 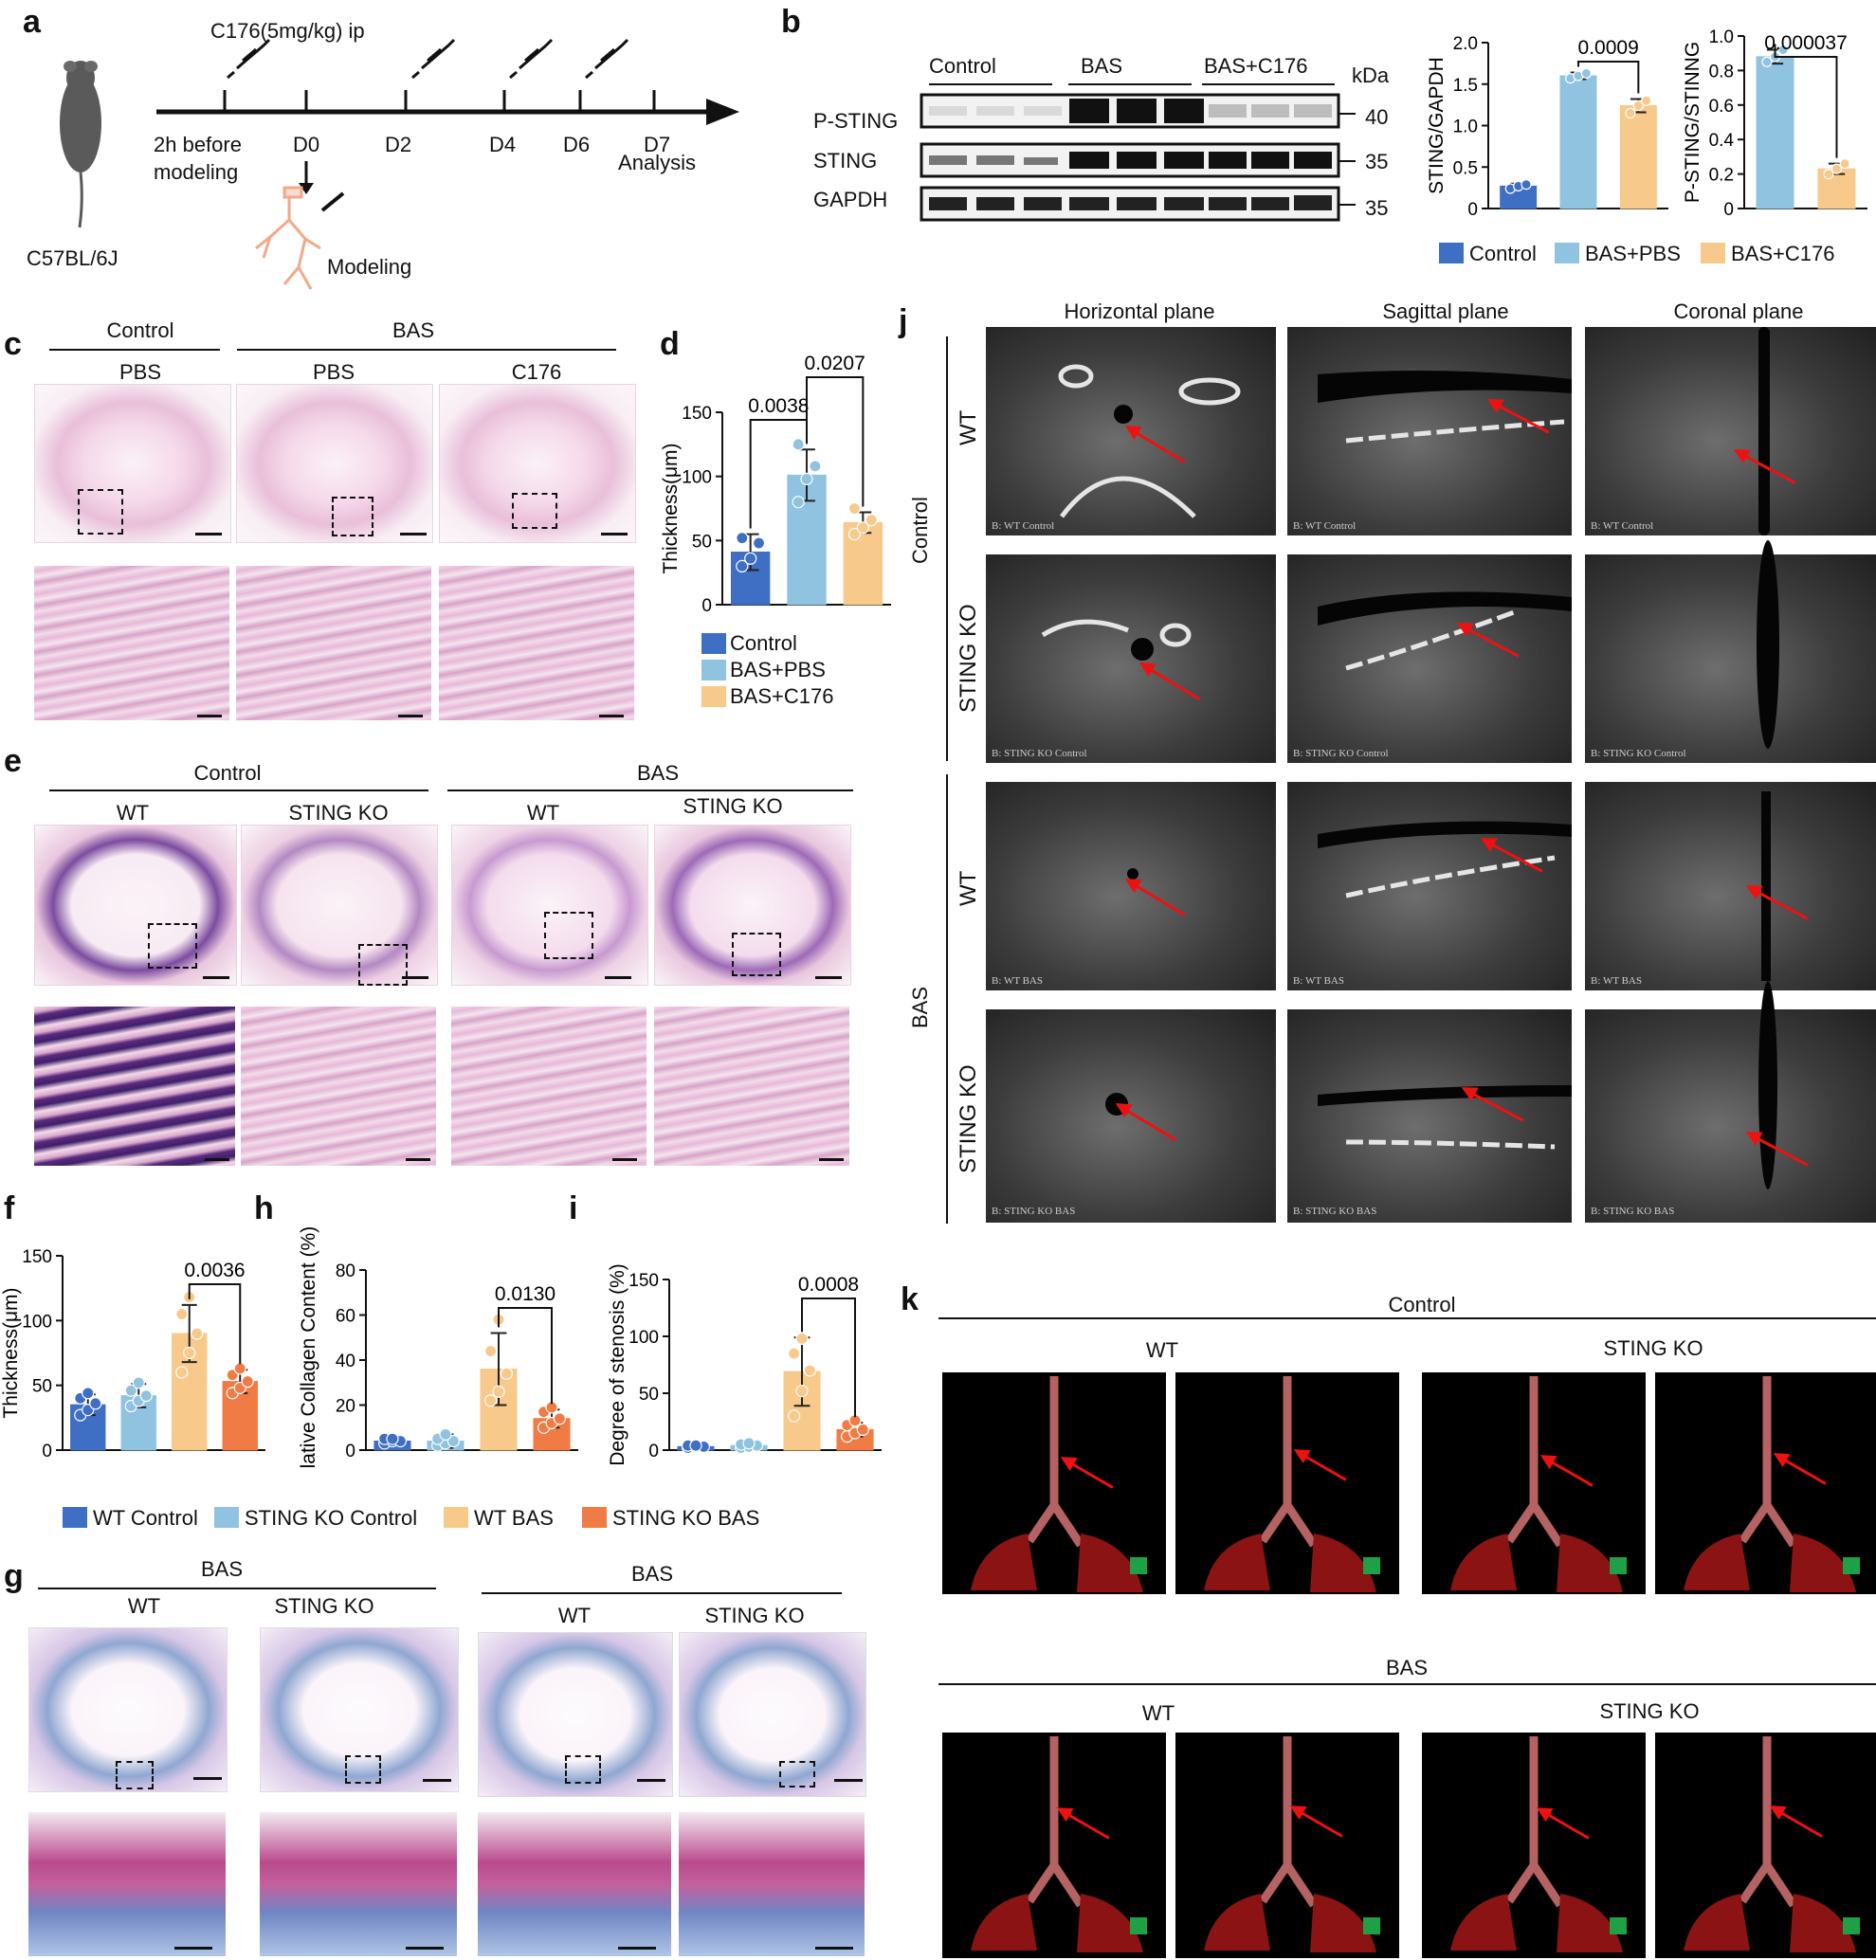 I want to click on ct-caption-4a: B: STING KO BAS, so click(x=1034, y=1211).